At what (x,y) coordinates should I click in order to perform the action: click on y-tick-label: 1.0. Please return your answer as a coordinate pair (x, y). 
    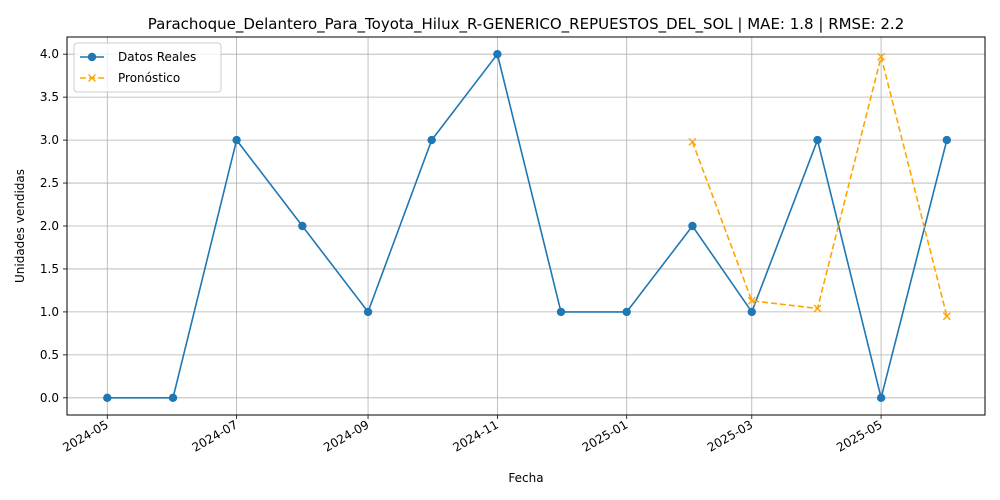
    Looking at the image, I should click on (49, 312).